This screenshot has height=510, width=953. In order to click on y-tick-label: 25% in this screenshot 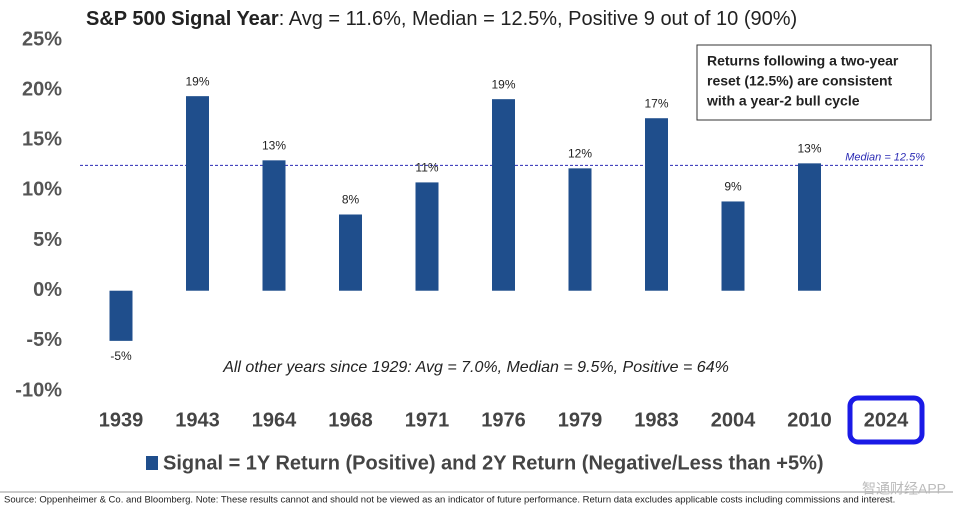, I will do `click(42, 39)`.